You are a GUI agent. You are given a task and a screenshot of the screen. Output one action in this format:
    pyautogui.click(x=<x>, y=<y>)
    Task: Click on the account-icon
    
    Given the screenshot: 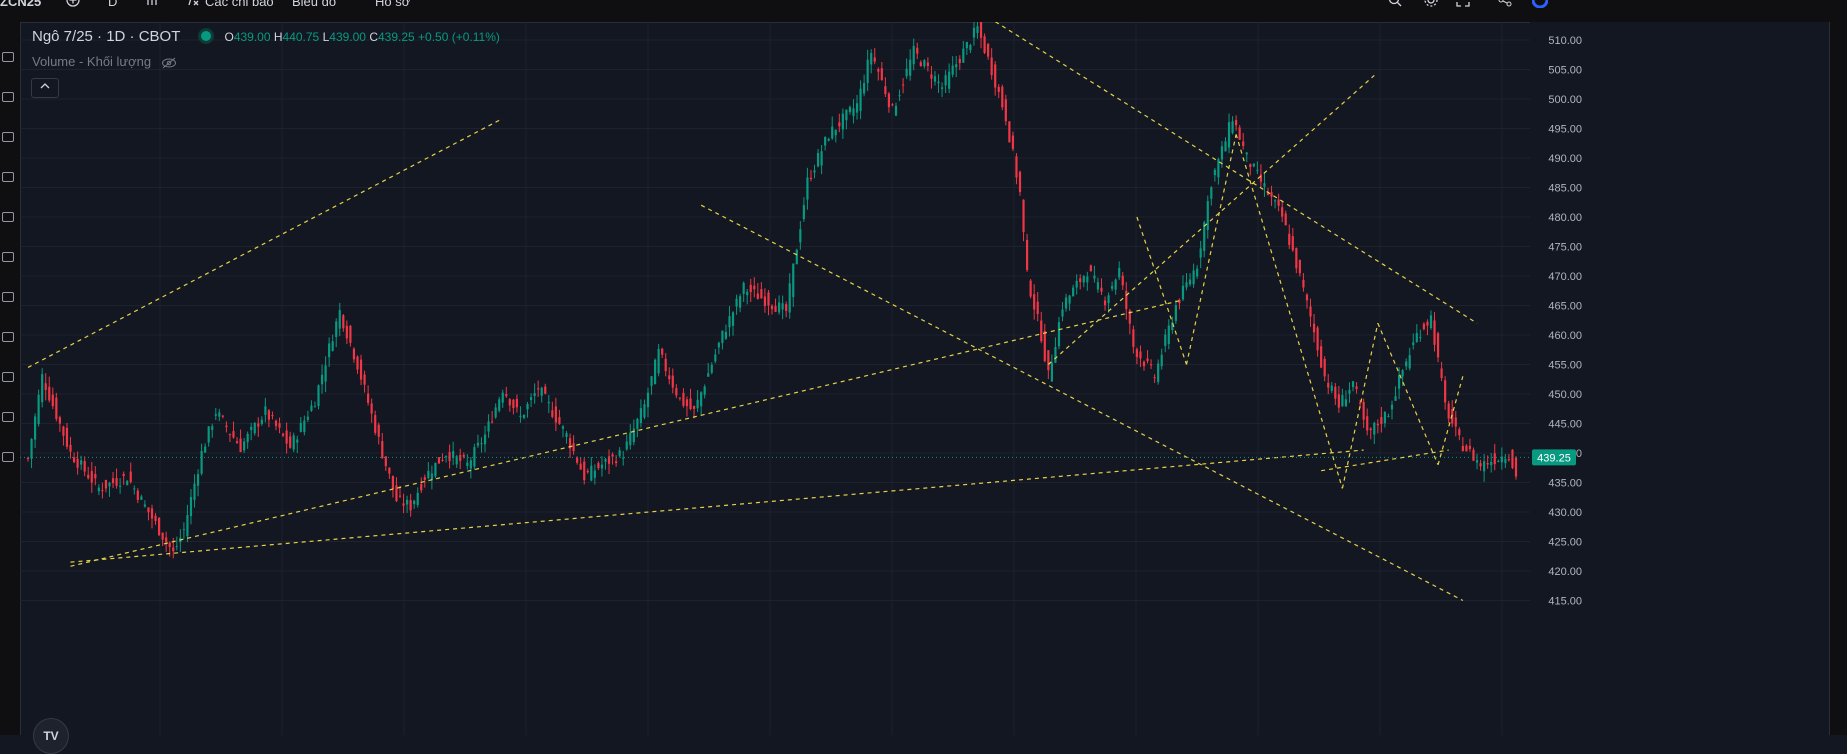 What is the action you would take?
    pyautogui.click(x=1540, y=5)
    